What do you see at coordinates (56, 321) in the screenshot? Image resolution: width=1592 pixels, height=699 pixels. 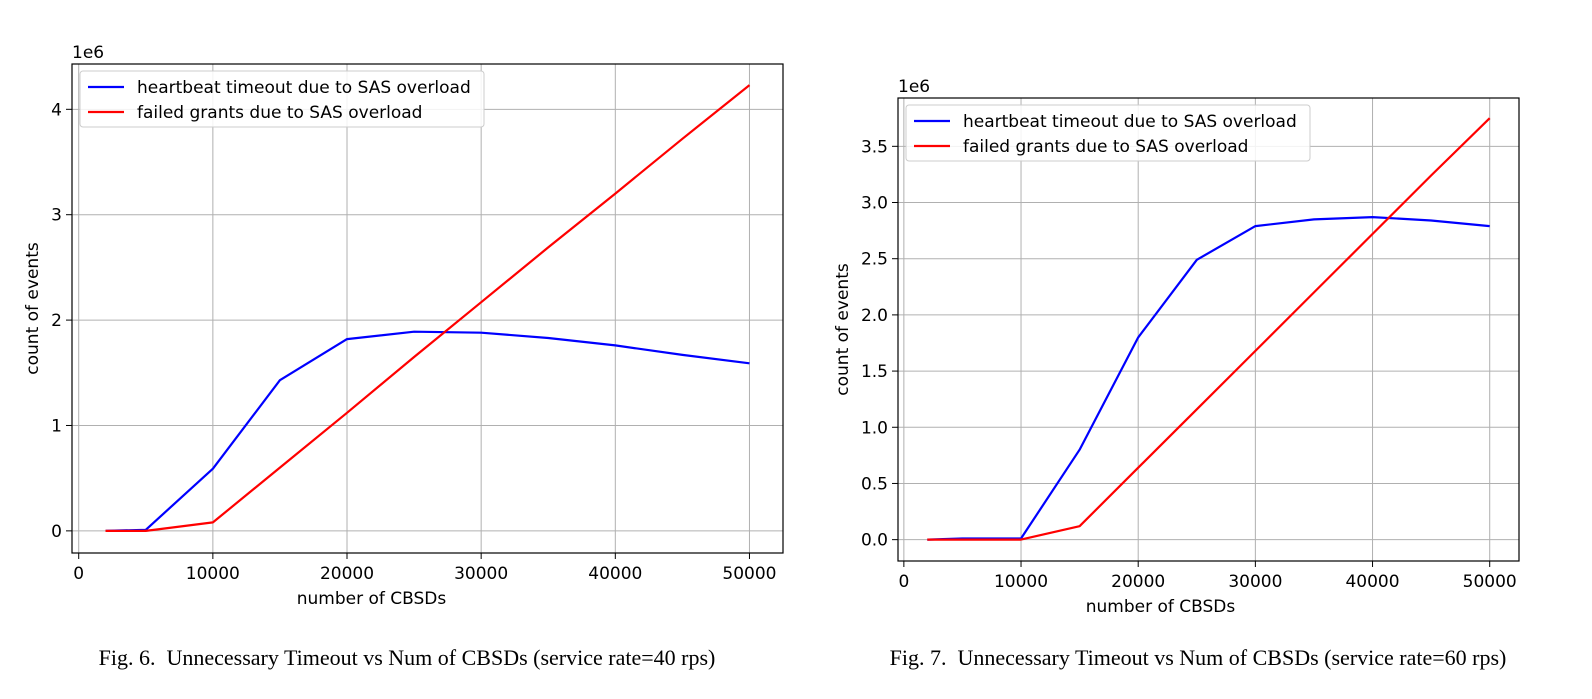 I see `y-tick-label: 2` at bounding box center [56, 321].